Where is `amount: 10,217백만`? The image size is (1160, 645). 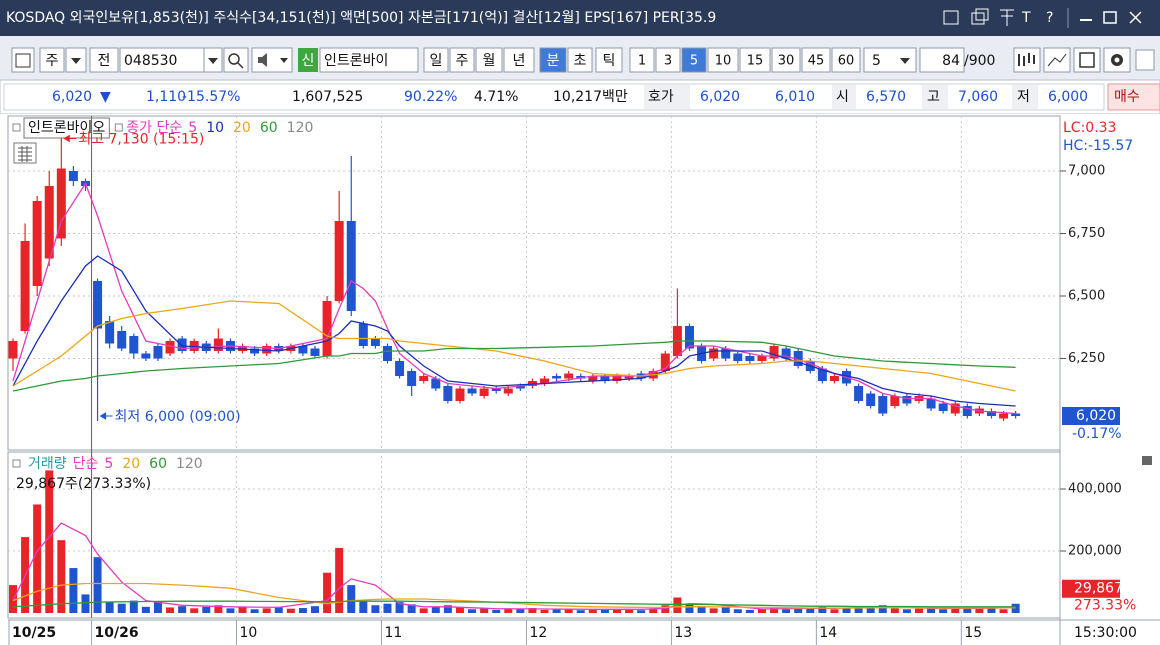 amount: 10,217백만 is located at coordinates (590, 97).